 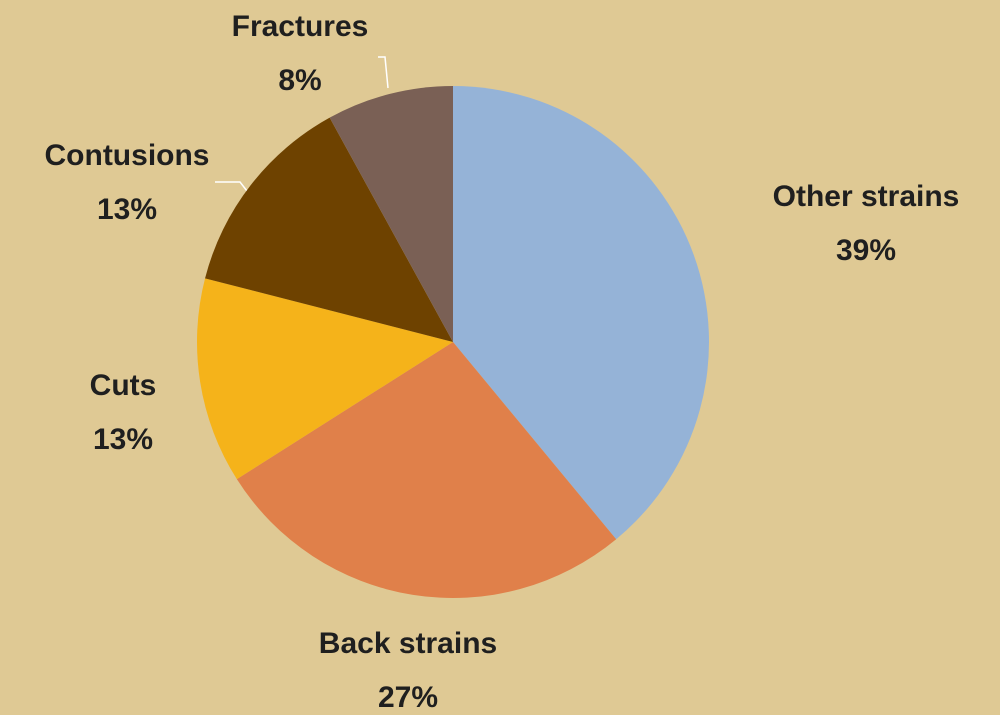 What do you see at coordinates (123, 385) in the screenshot?
I see `slice-label: Cuts` at bounding box center [123, 385].